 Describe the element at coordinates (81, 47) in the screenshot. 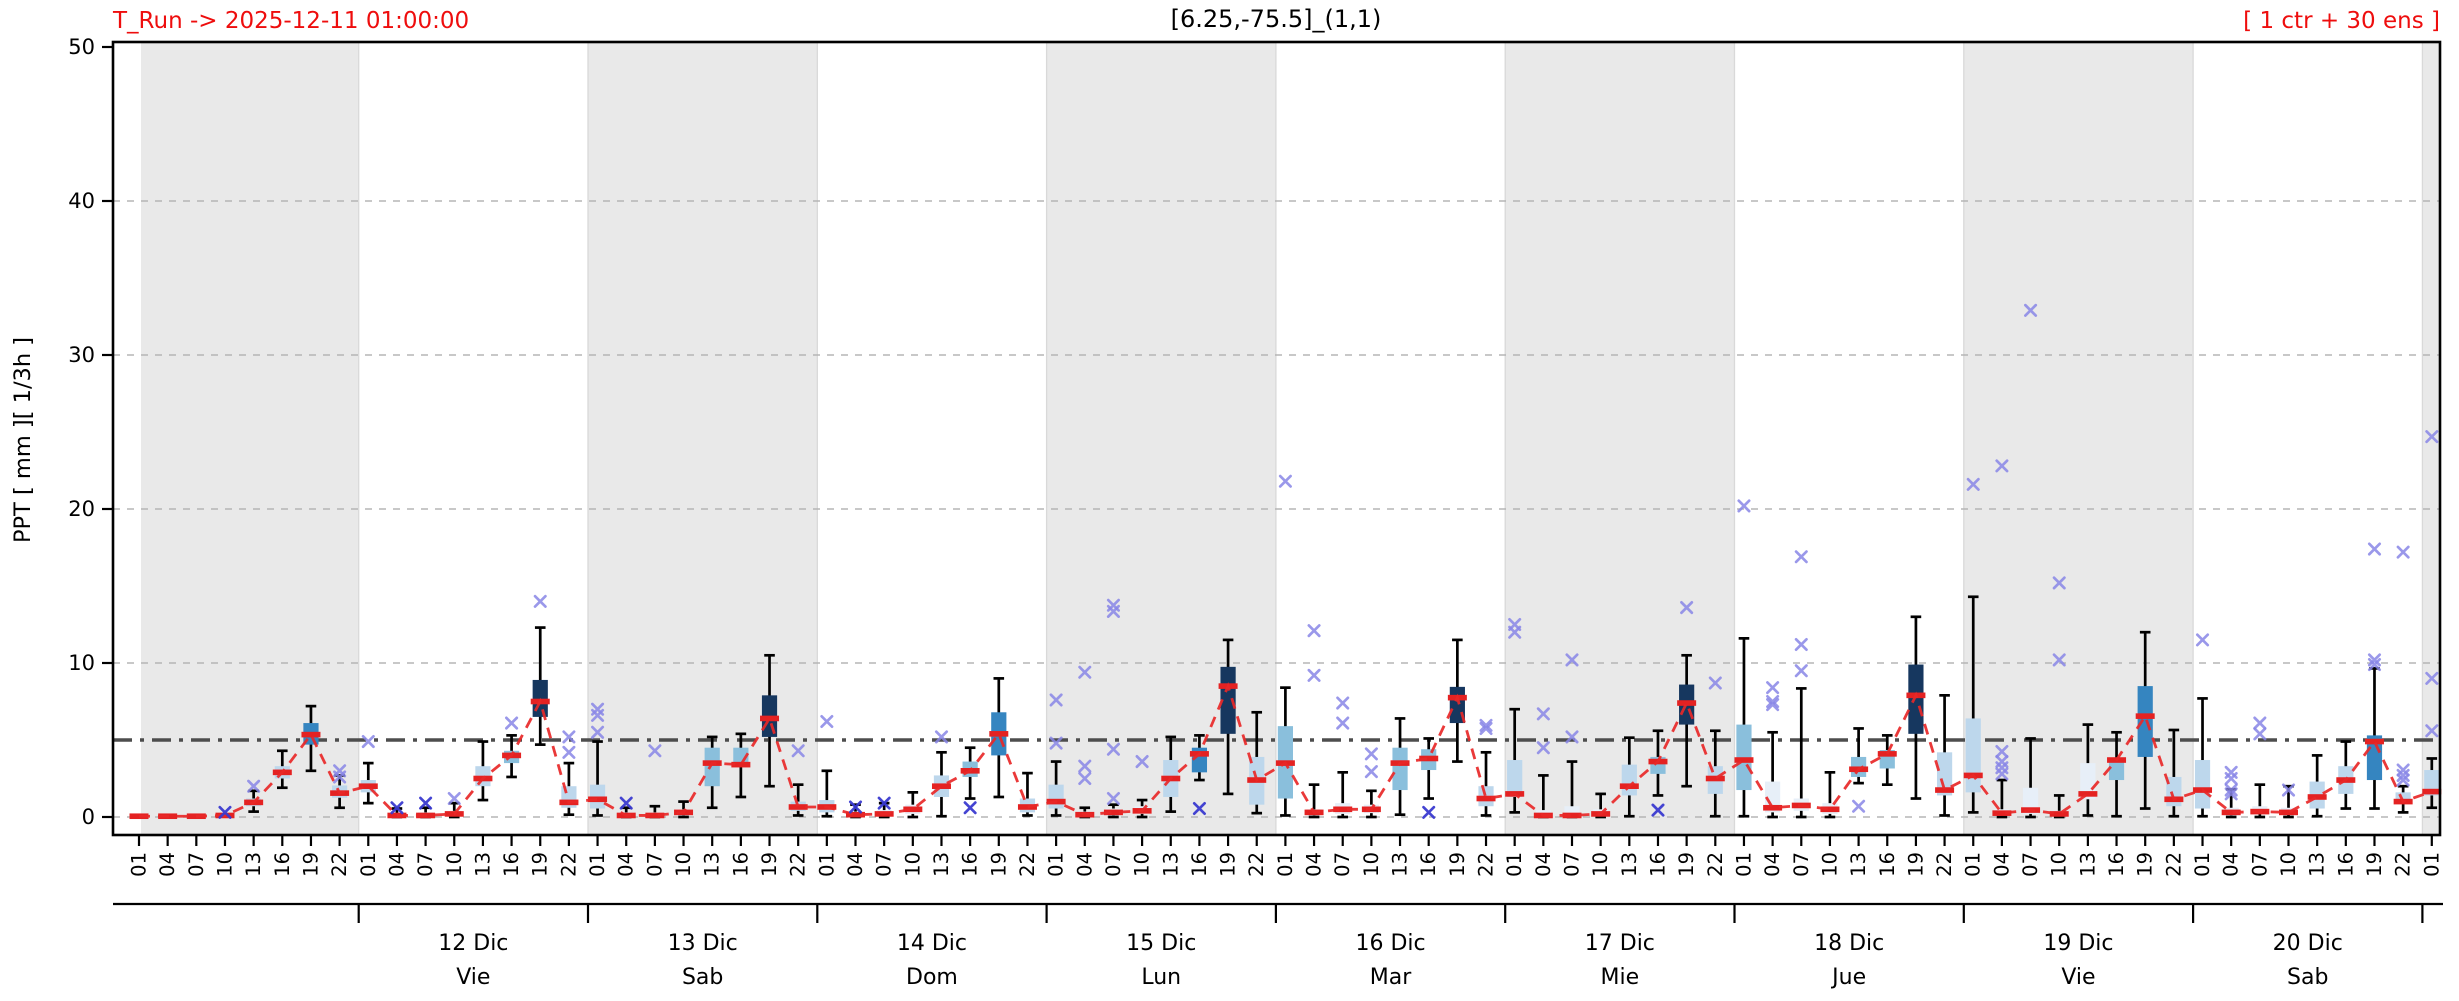

I see `y-tick-label: 50` at that location.